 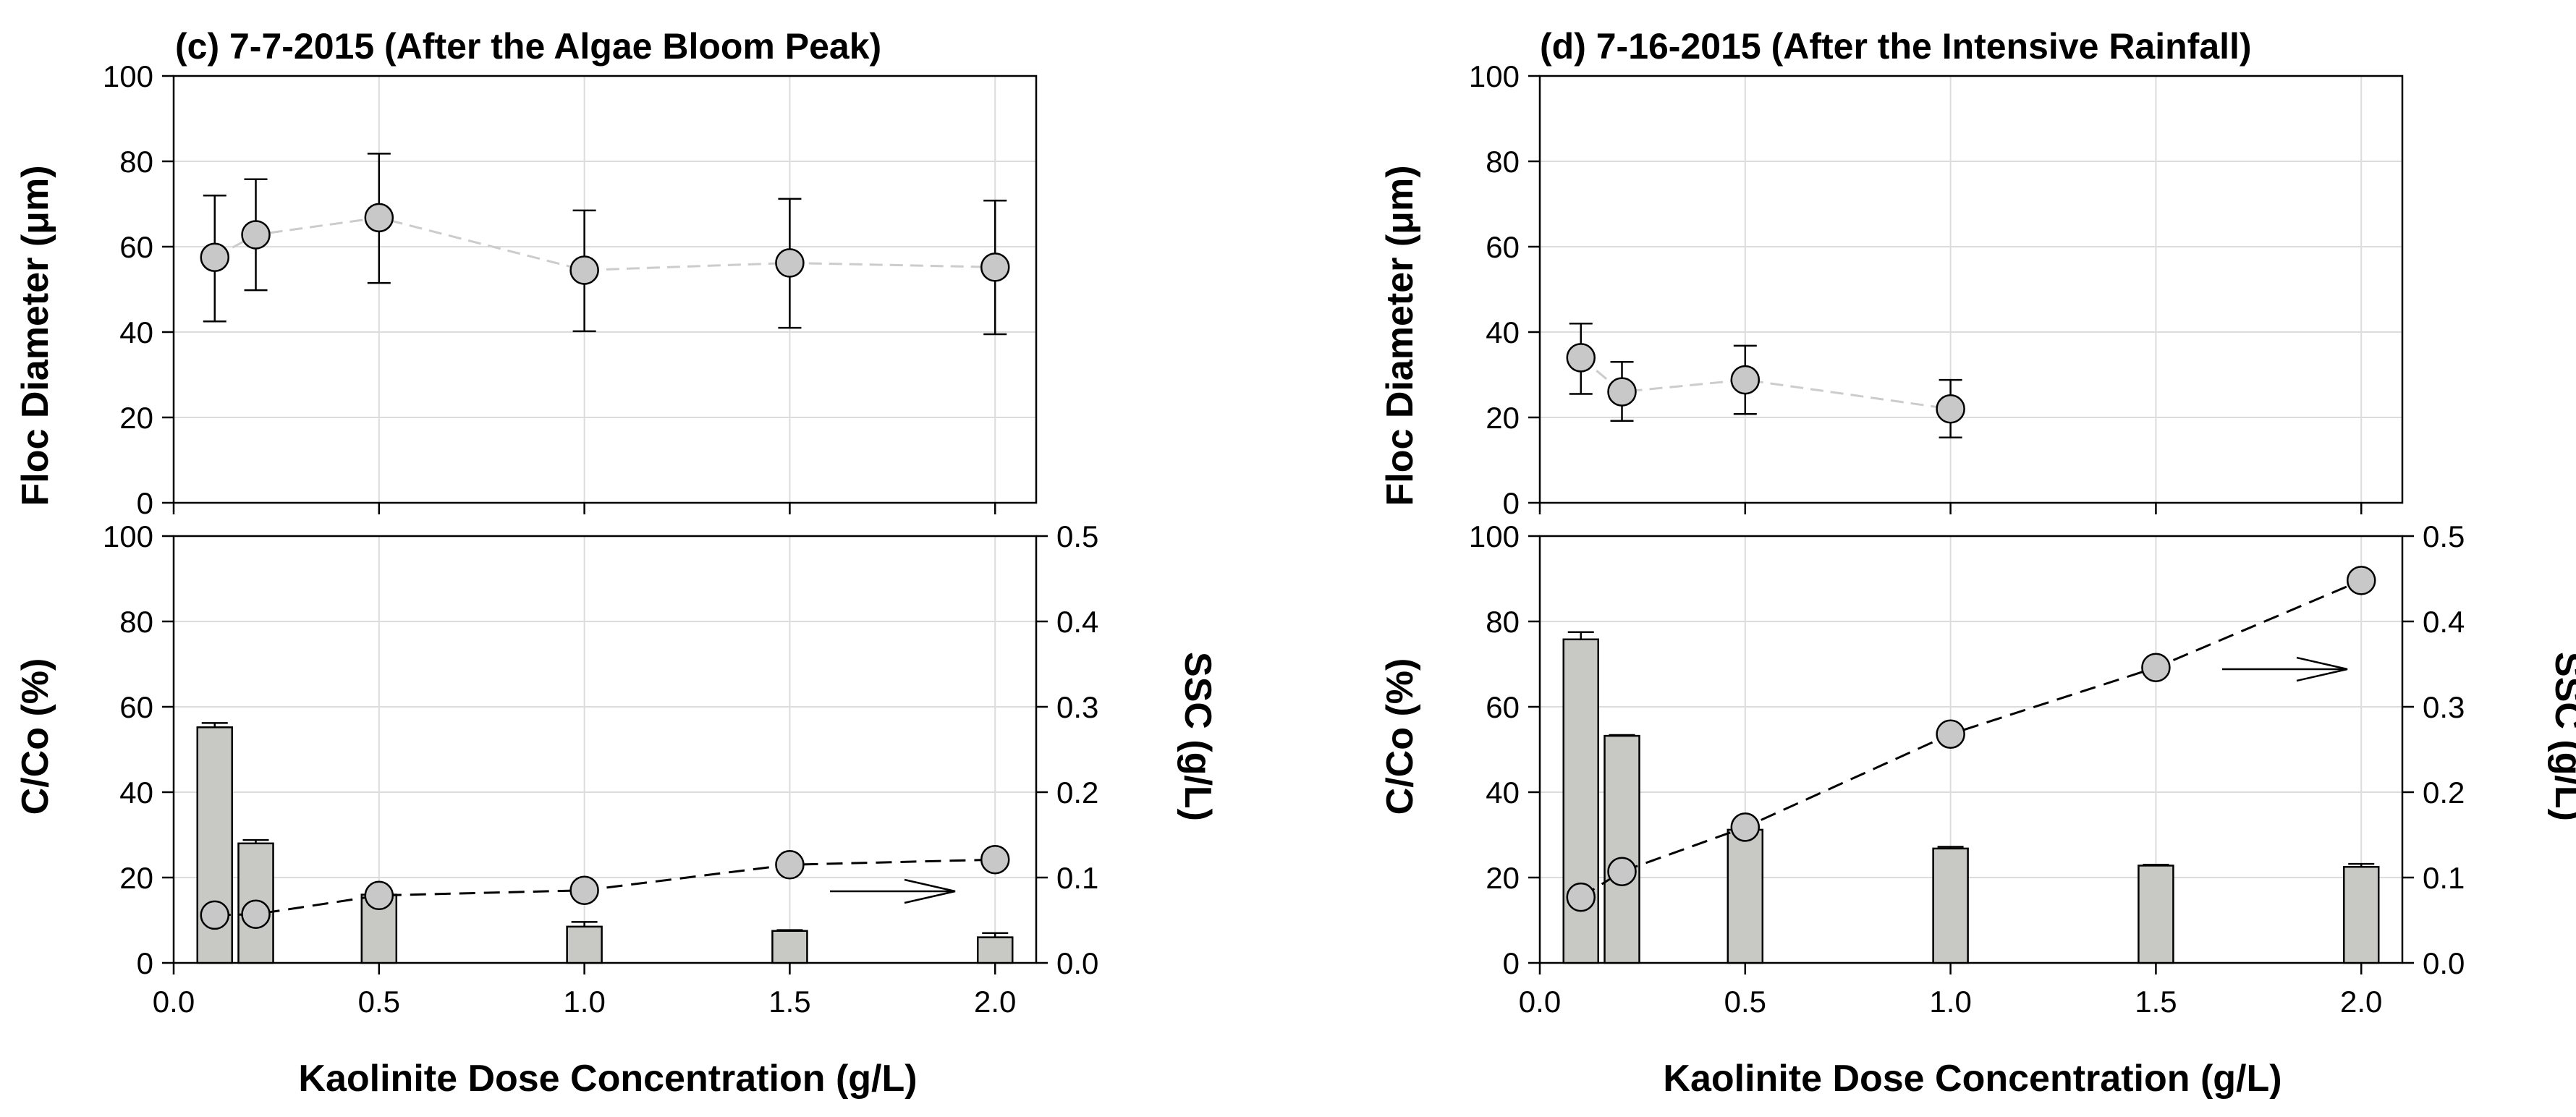 What do you see at coordinates (1503, 878) in the screenshot?
I see `d-bot-ytick-label: 20` at bounding box center [1503, 878].